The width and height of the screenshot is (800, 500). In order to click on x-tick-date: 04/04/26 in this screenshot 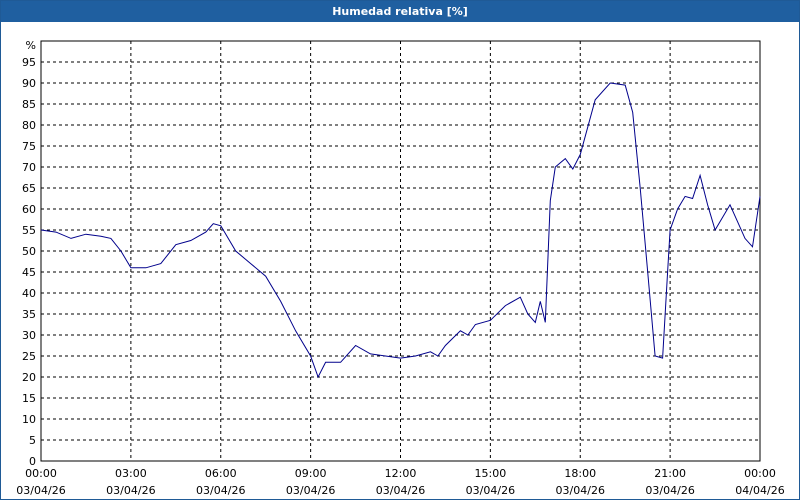, I will do `click(759, 490)`.